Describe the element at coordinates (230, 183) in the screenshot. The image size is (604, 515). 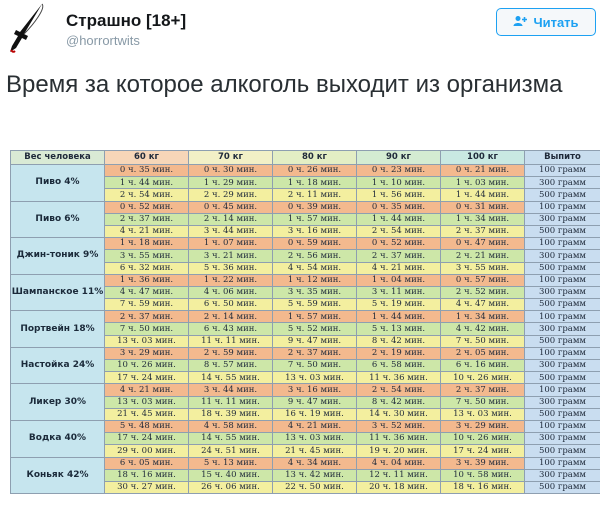
I see `time-cell: 1 ч. 29 мин.` at that location.